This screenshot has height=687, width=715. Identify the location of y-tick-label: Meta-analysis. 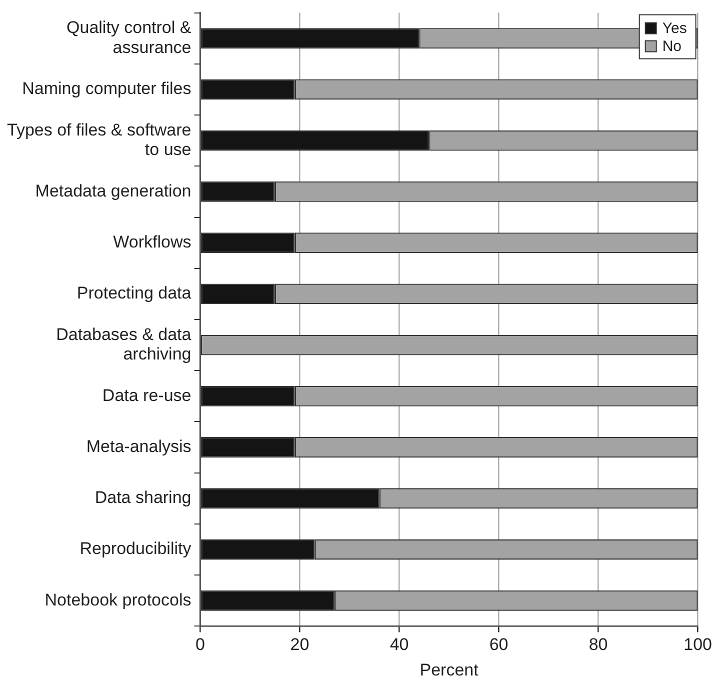
(139, 446).